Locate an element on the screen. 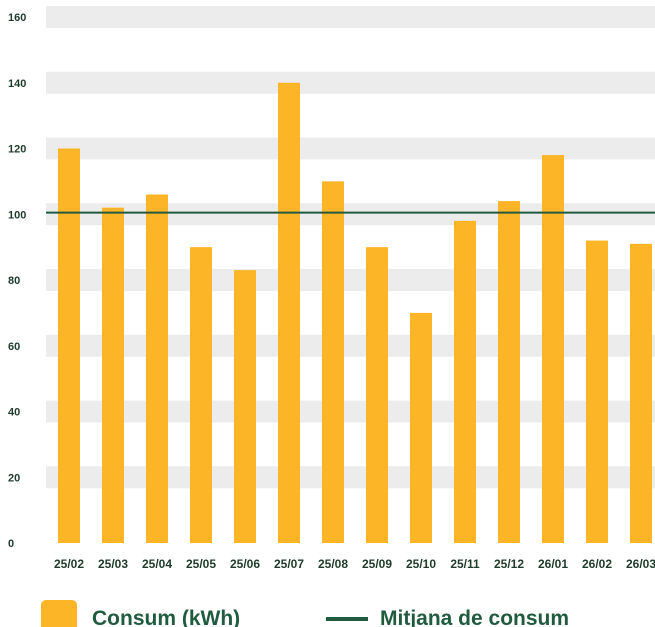 The width and height of the screenshot is (655, 627). legend-average-label: Mitjana de consum is located at coordinates (474, 617).